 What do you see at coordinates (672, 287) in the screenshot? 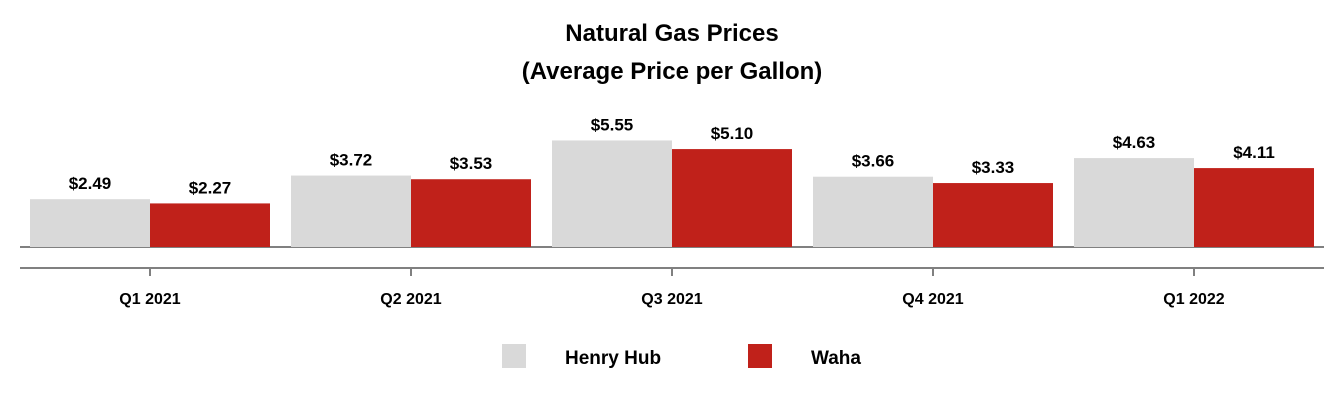
I see `x-axis: Q1 2021 Q2 2021 Q3 2021 Q4 2021 Q1 2022` at bounding box center [672, 287].